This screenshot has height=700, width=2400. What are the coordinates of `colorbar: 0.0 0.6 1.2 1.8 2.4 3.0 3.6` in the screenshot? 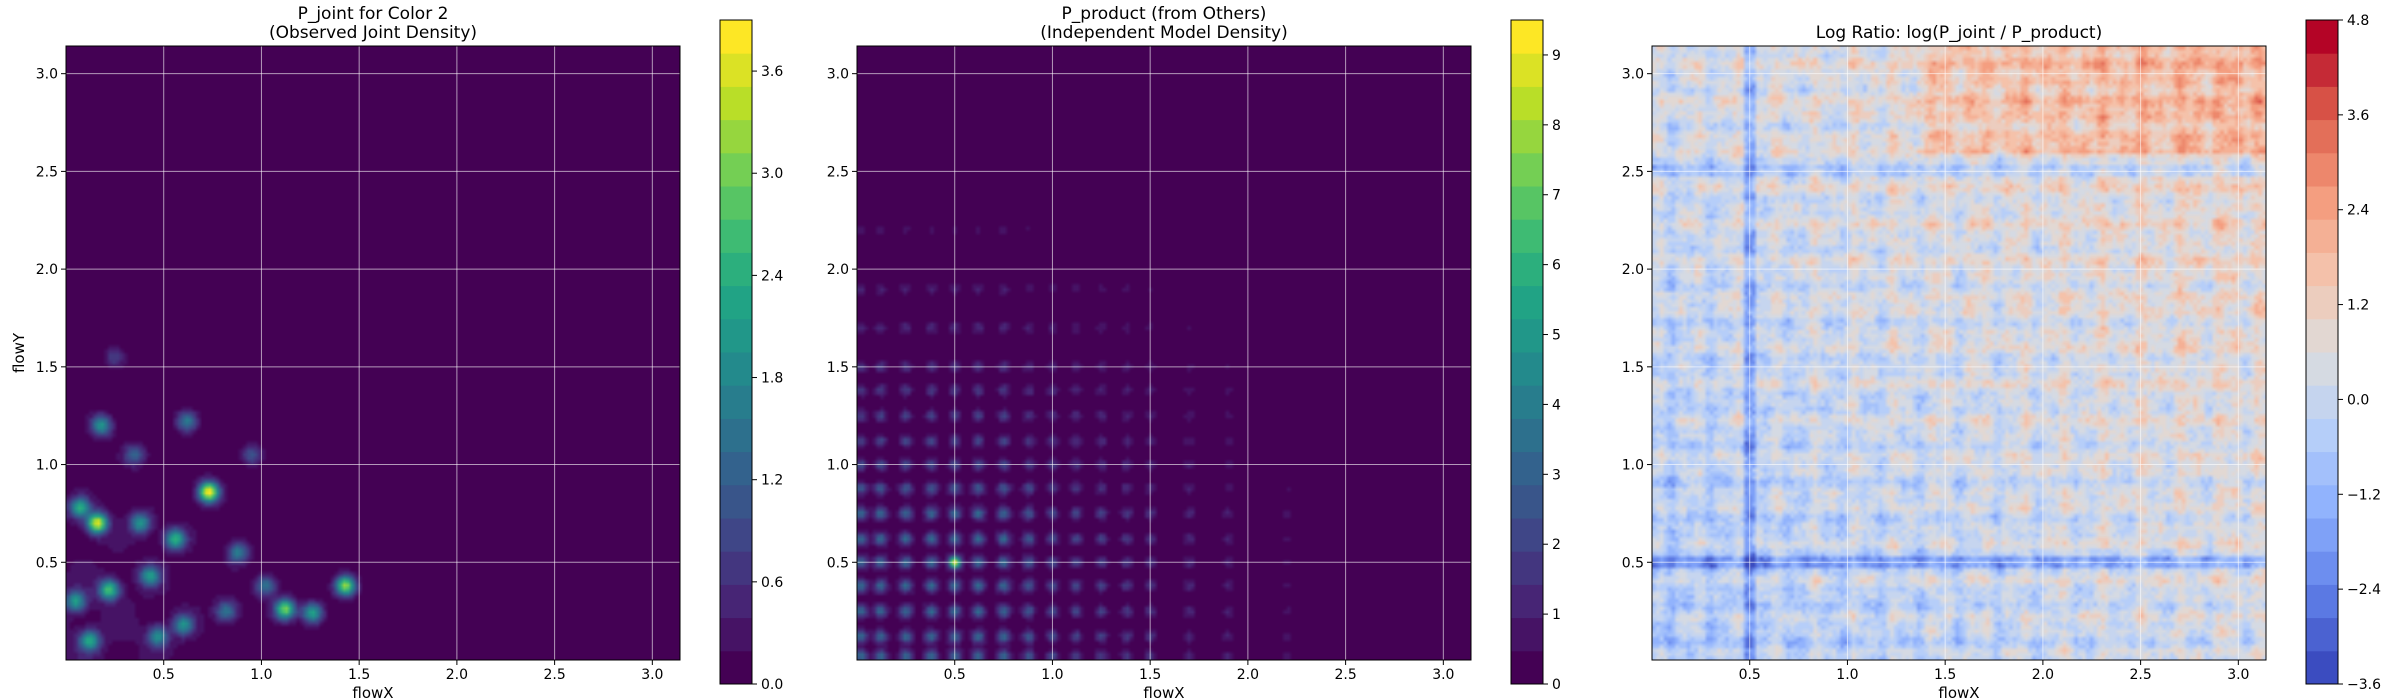 It's located at (751, 356).